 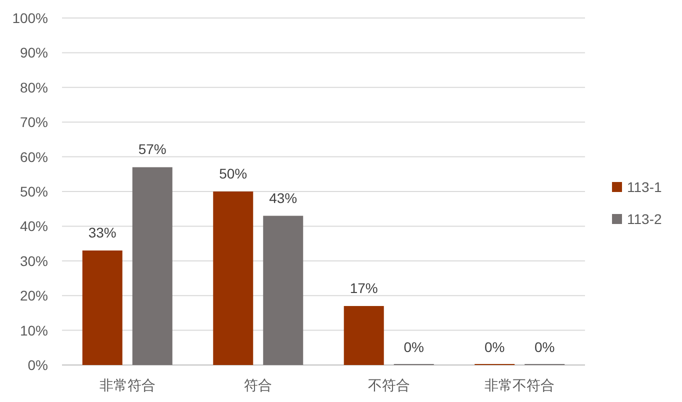 What do you see at coordinates (519, 385) in the screenshot?
I see `x-tick-label: 非常不符合` at bounding box center [519, 385].